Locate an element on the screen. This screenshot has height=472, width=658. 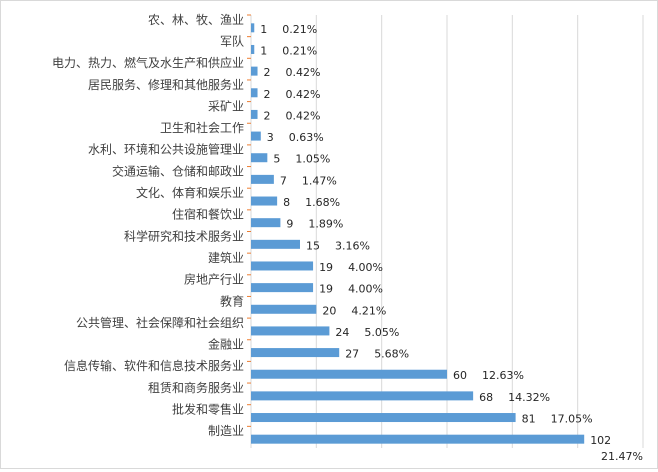
percent-label: 12.63% is located at coordinates (503, 375).